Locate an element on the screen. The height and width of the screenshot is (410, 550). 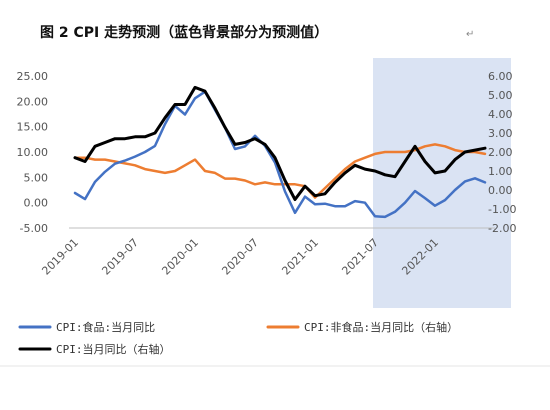
legend: CPI:食品:当月同比 CPI:非食品:当月同比（右轴） CPI:当月同比（右轴） is located at coordinates (238, 338).